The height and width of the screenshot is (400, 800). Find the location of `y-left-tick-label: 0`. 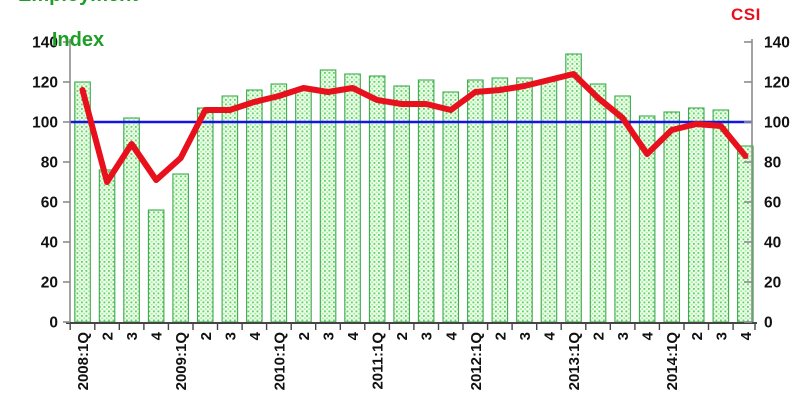

y-left-tick-label: 0 is located at coordinates (53, 323).